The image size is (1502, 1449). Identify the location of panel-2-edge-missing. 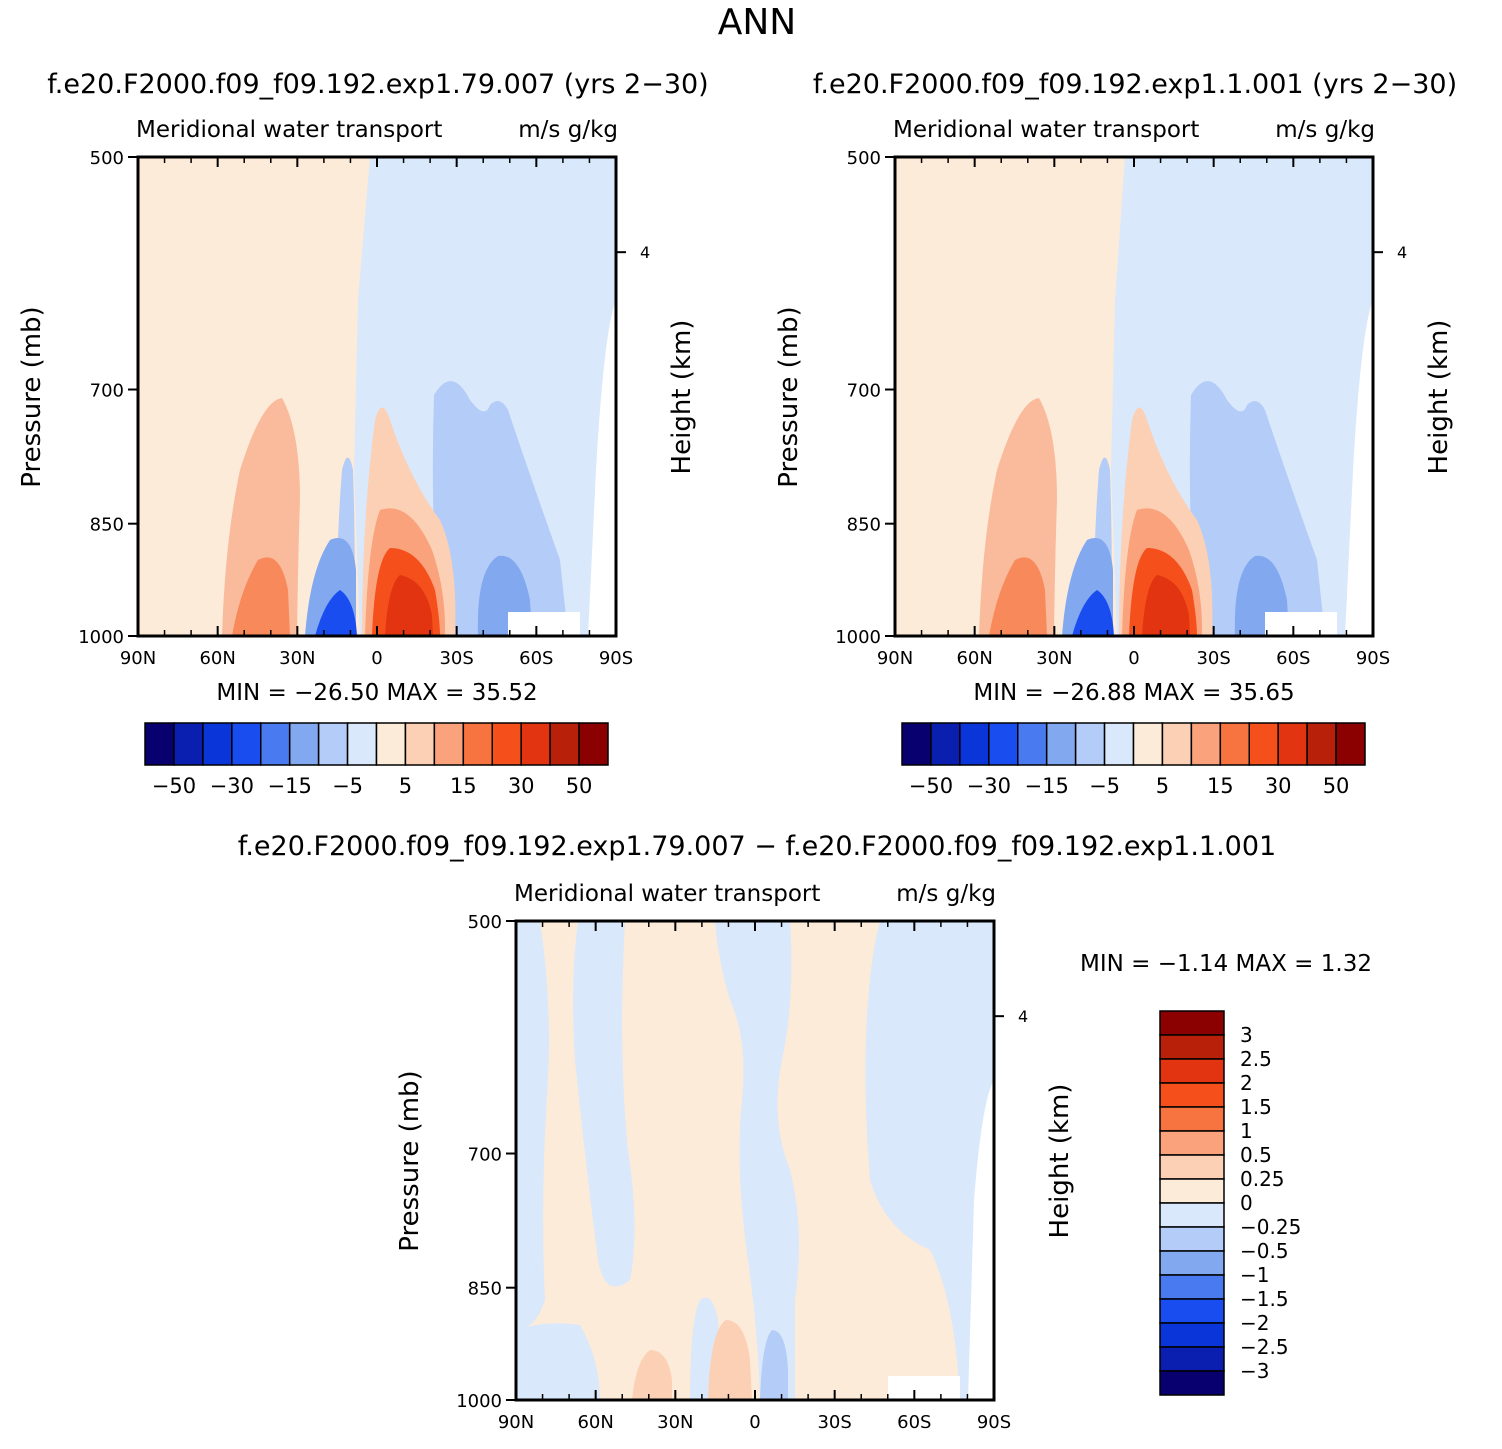
(1359, 468).